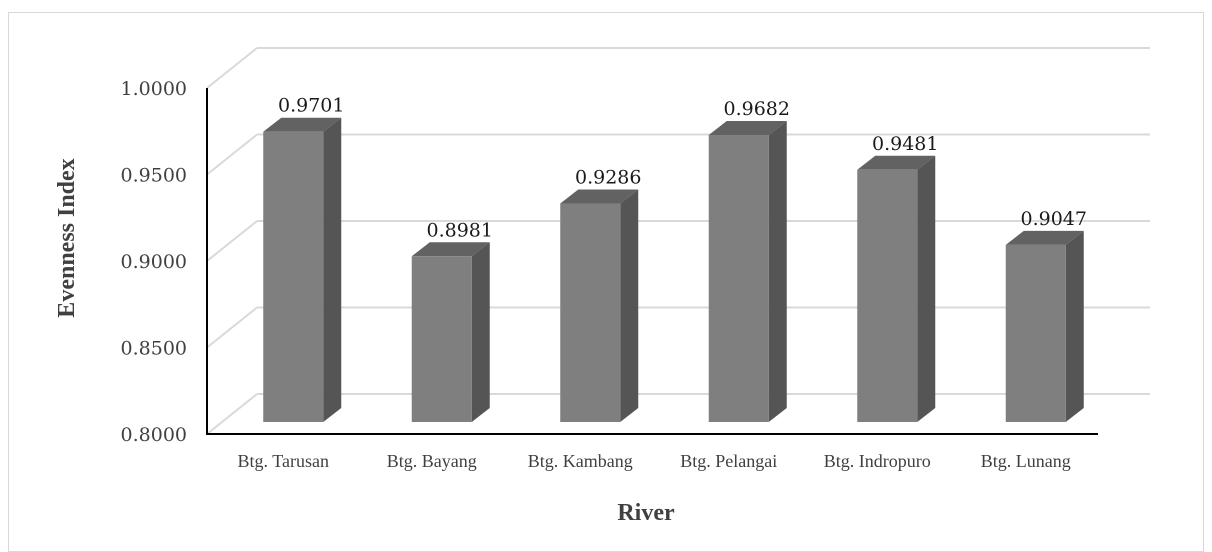  What do you see at coordinates (154, 349) in the screenshot?
I see `y-tick-label: 0.8500` at bounding box center [154, 349].